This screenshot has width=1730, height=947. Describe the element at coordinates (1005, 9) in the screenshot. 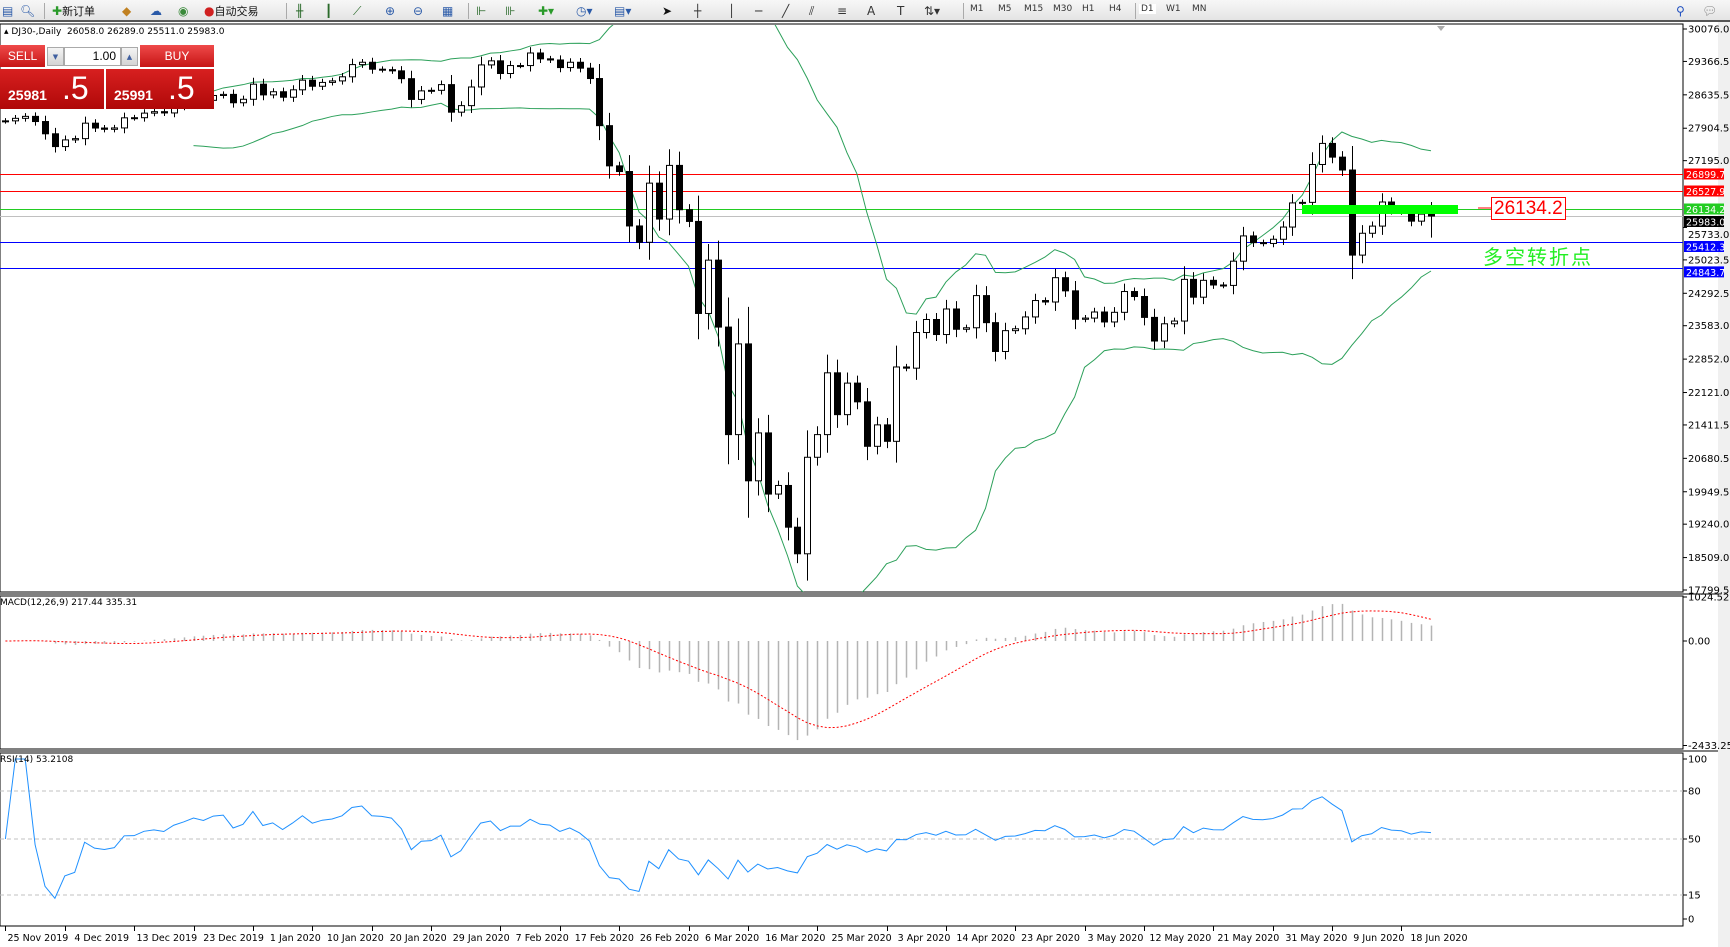

I see `timeframe-m5: M5` at that location.